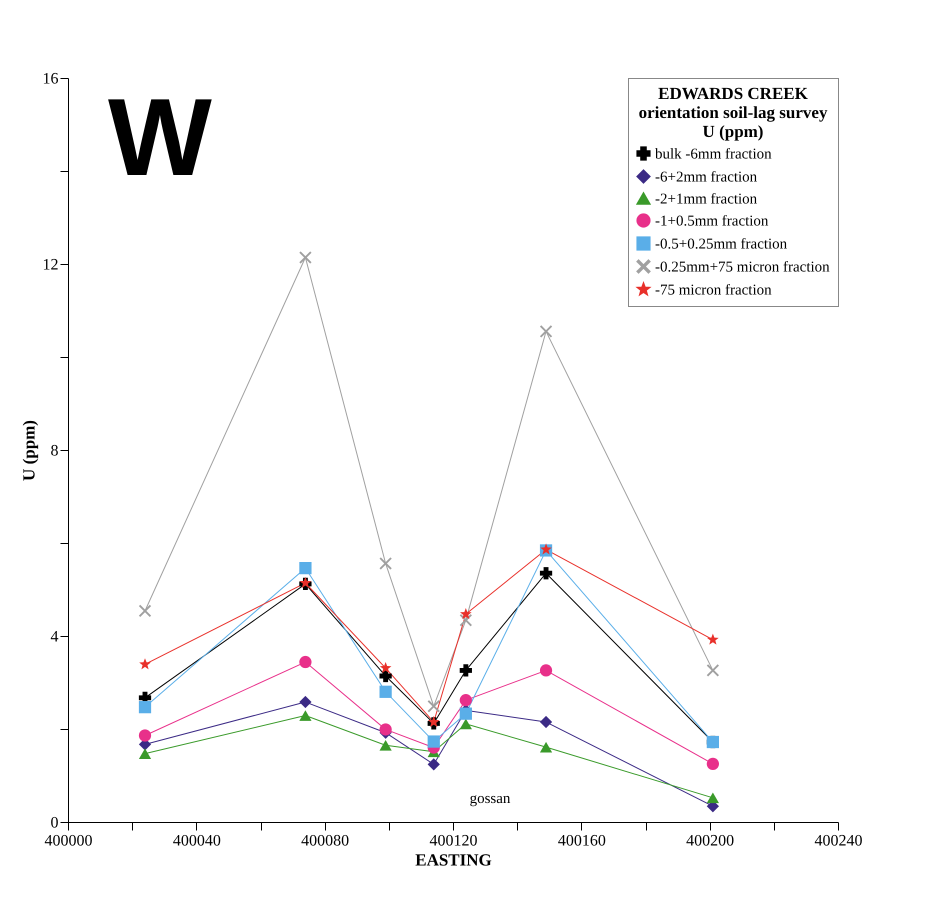 Image resolution: width=944 pixels, height=907 pixels. Describe the element at coordinates (706, 200) in the screenshot. I see `legend-label: -2+1mm fraction` at that location.